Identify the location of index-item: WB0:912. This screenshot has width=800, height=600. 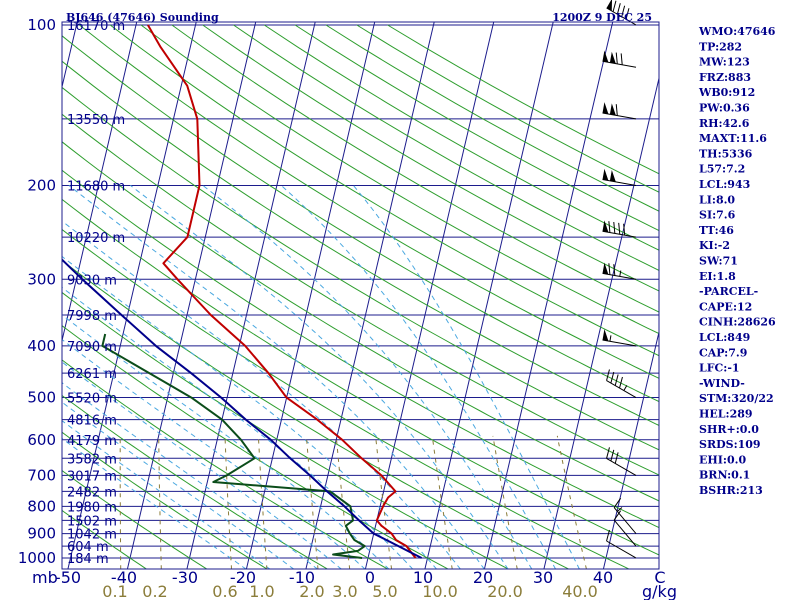
(726, 92).